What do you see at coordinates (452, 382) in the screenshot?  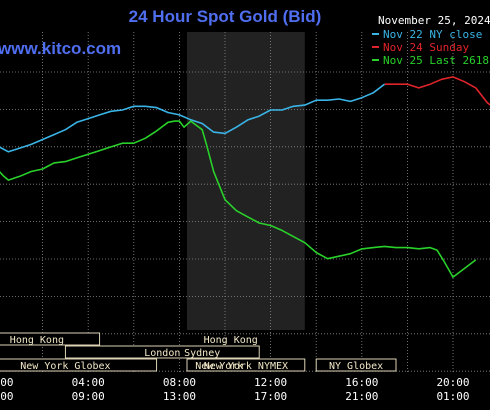 I see `x-tick-ny: 20:00` at bounding box center [452, 382].